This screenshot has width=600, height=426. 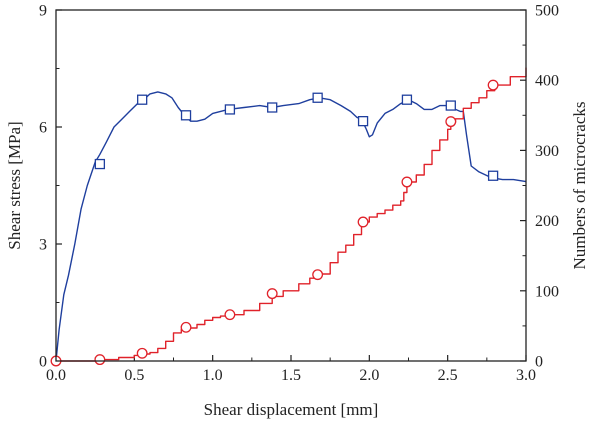 I want to click on y-left-tick-label: 9, so click(x=43, y=11).